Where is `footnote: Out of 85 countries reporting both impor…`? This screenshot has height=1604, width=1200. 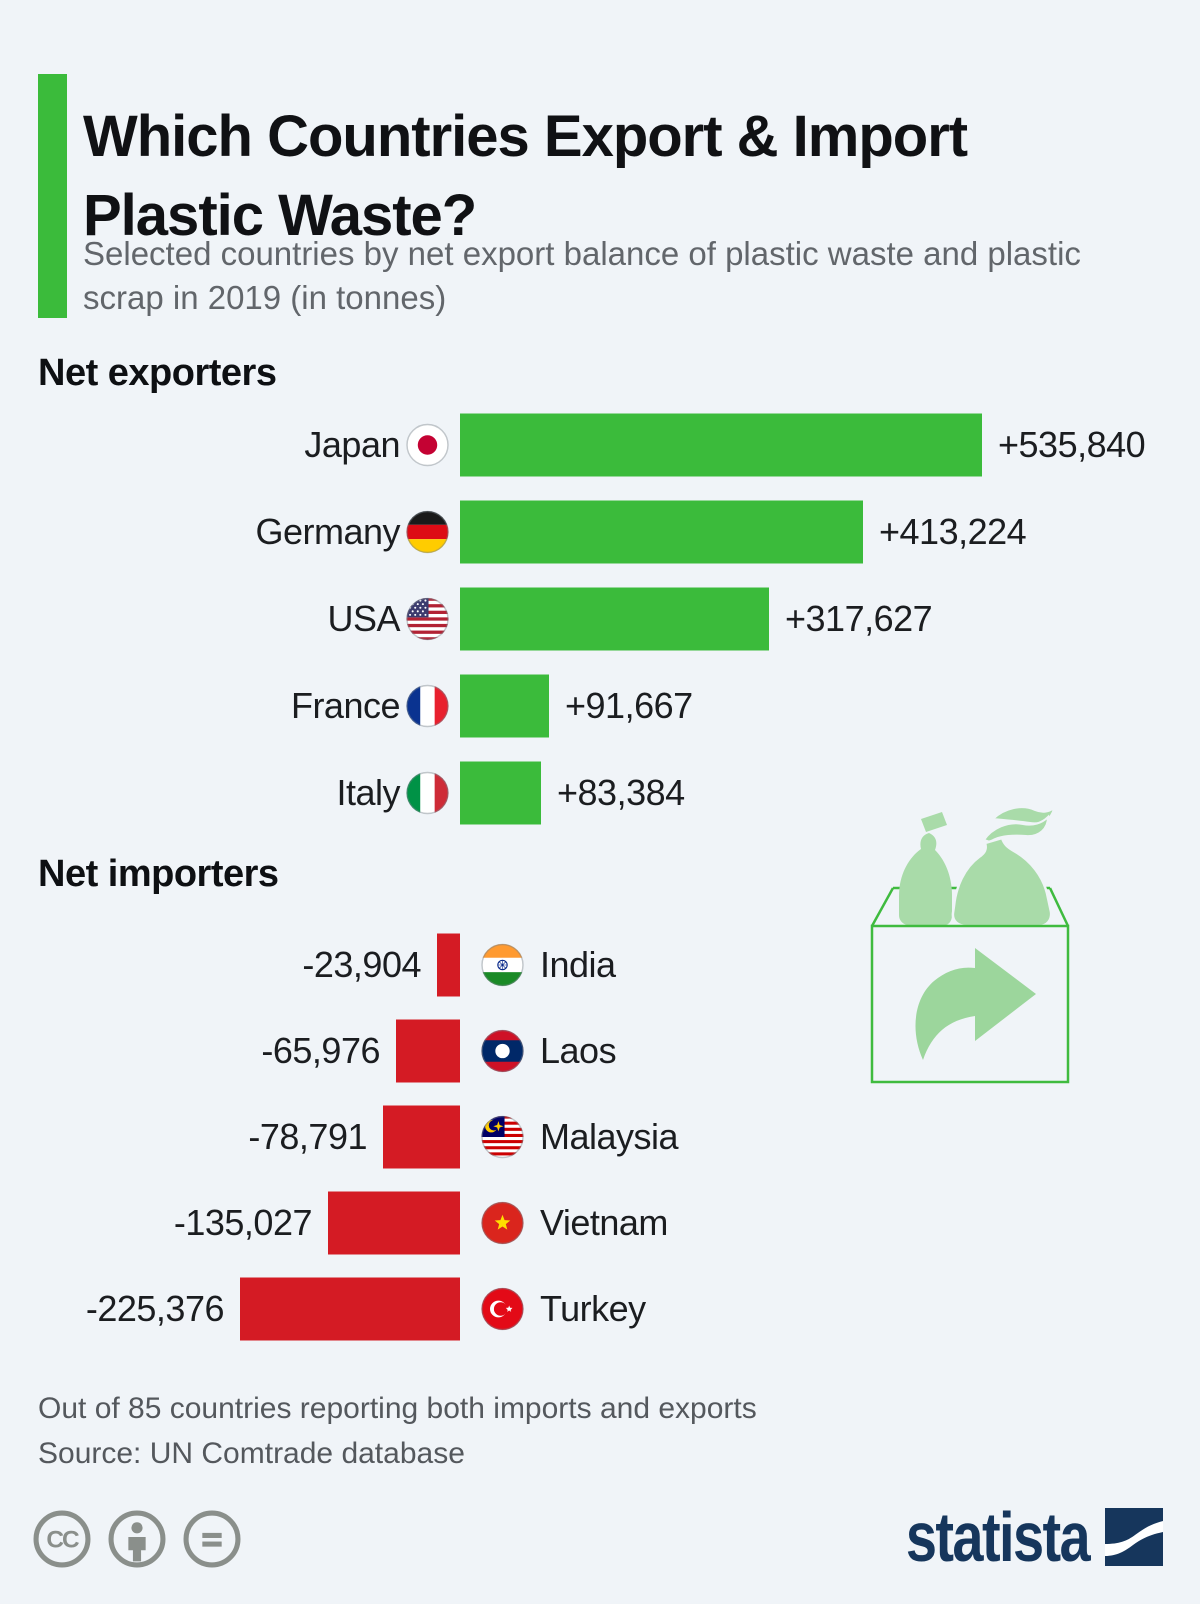 footnote: Out of 85 countries reporting both impor… is located at coordinates (397, 1408).